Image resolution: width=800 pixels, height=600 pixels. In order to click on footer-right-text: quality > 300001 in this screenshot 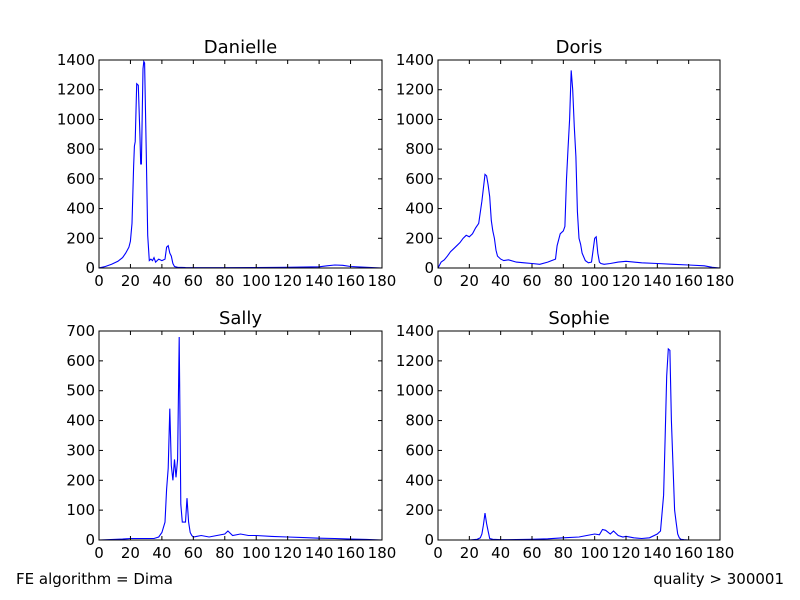, I will do `click(718, 579)`.